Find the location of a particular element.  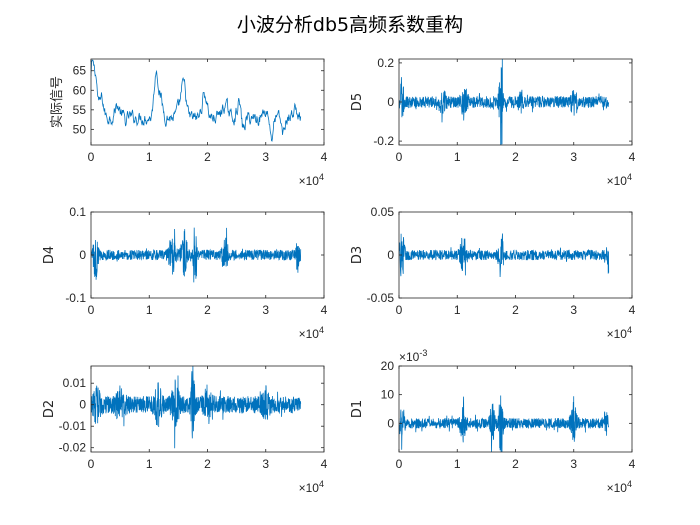

series-line-d3 is located at coordinates (504, 255).